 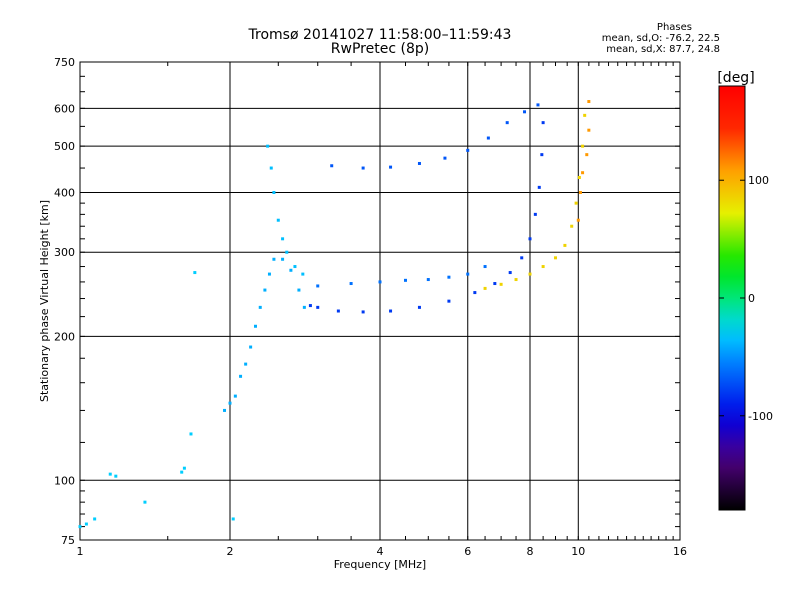 I want to click on y-axis-label: Stationary phase Virtual Height [km], so click(x=44, y=301).